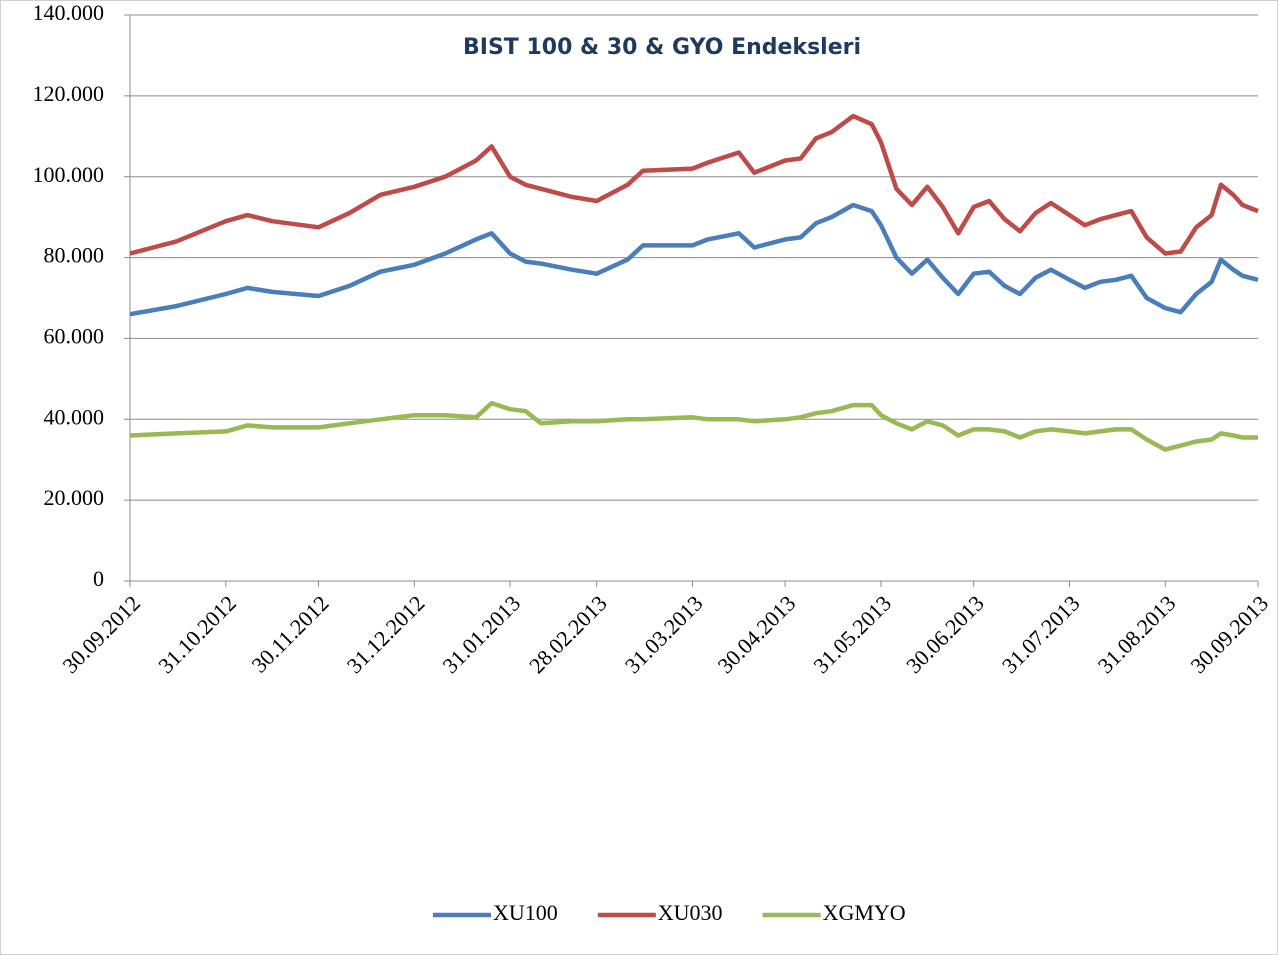 The height and width of the screenshot is (955, 1278). What do you see at coordinates (662, 47) in the screenshot?
I see `chart-title: BIST 100 & 30 & GYO Endeksleri` at bounding box center [662, 47].